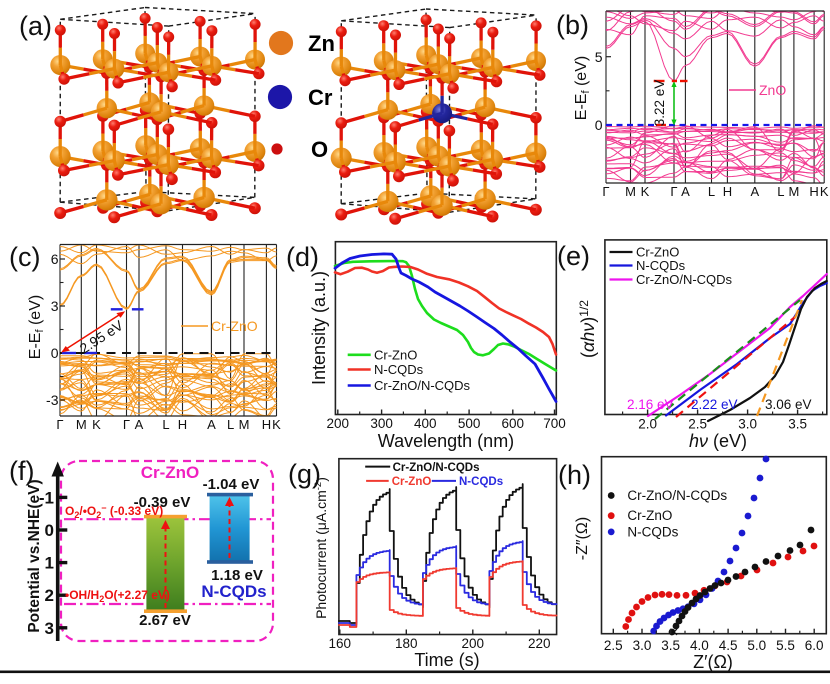 Image resolution: width=830 pixels, height=684 pixels. I want to click on svg-text: (c), so click(24, 257).